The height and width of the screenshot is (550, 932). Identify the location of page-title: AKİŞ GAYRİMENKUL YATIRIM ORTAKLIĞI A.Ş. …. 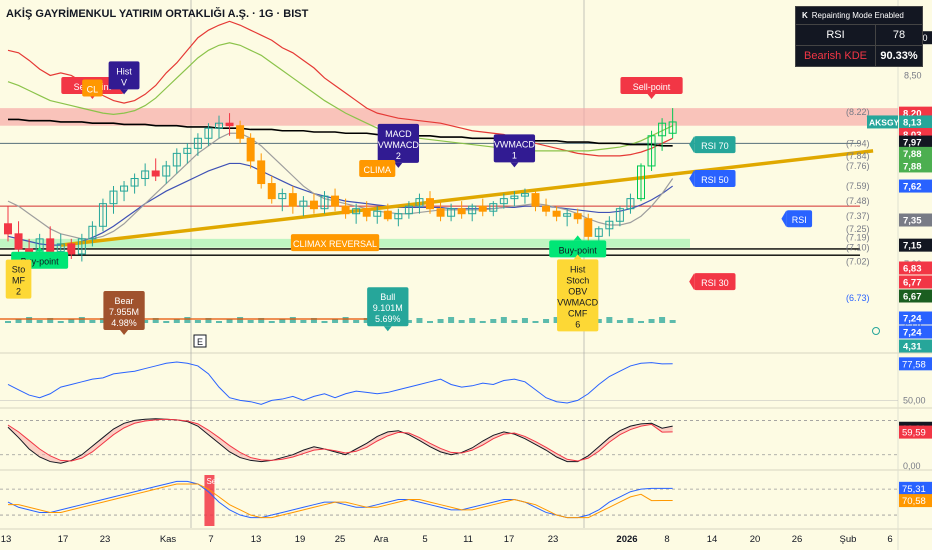
(157, 14).